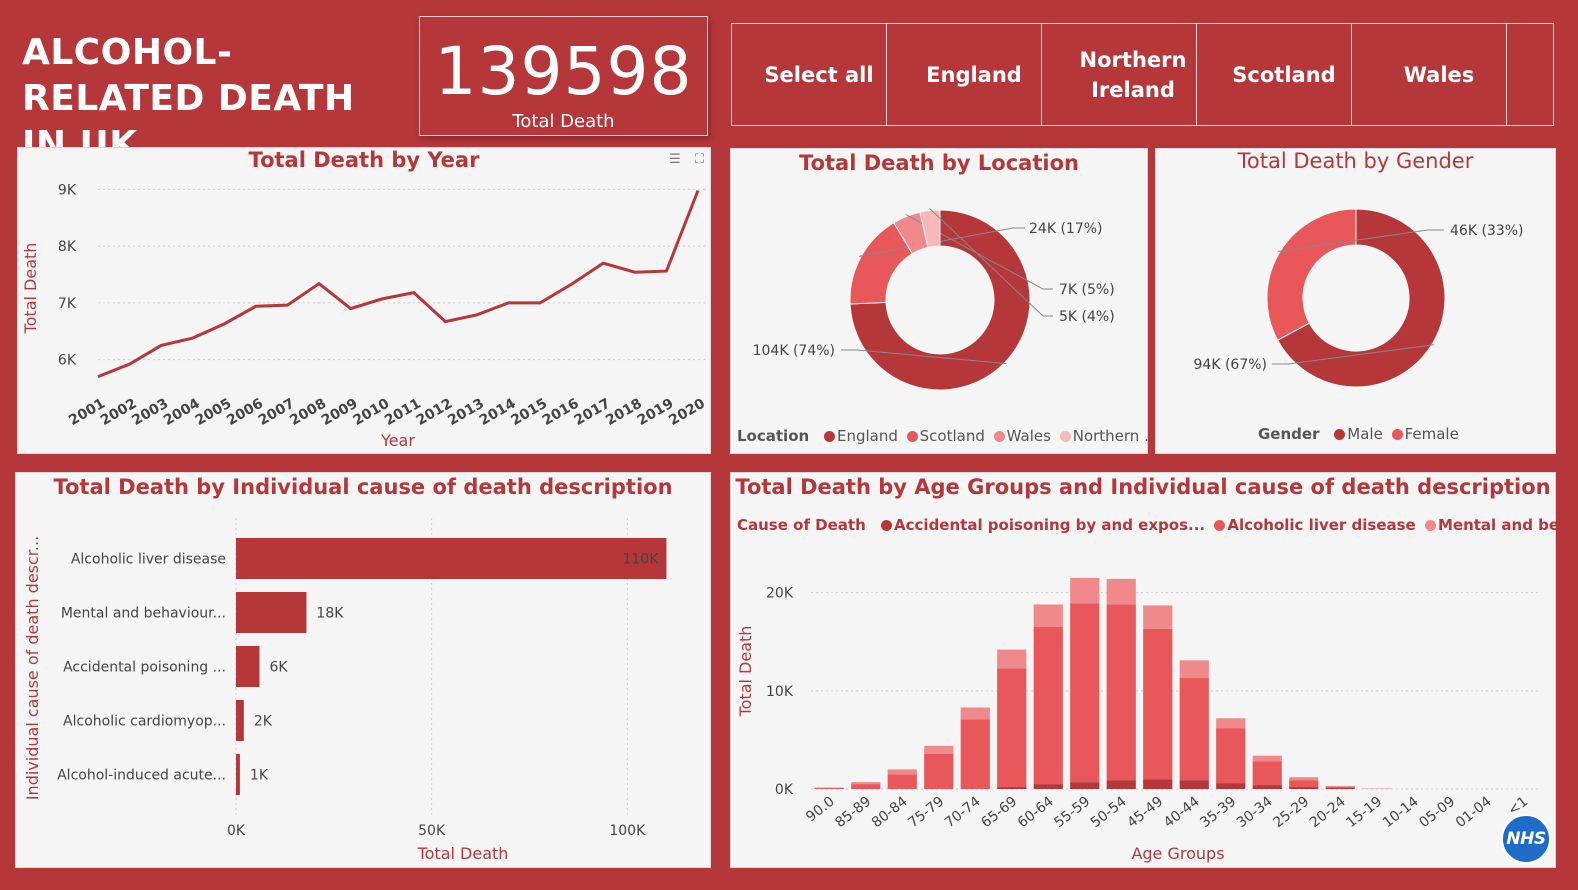 This screenshot has height=890, width=1578. What do you see at coordinates (964, 74) in the screenshot?
I see `slicer-option-england: England` at bounding box center [964, 74].